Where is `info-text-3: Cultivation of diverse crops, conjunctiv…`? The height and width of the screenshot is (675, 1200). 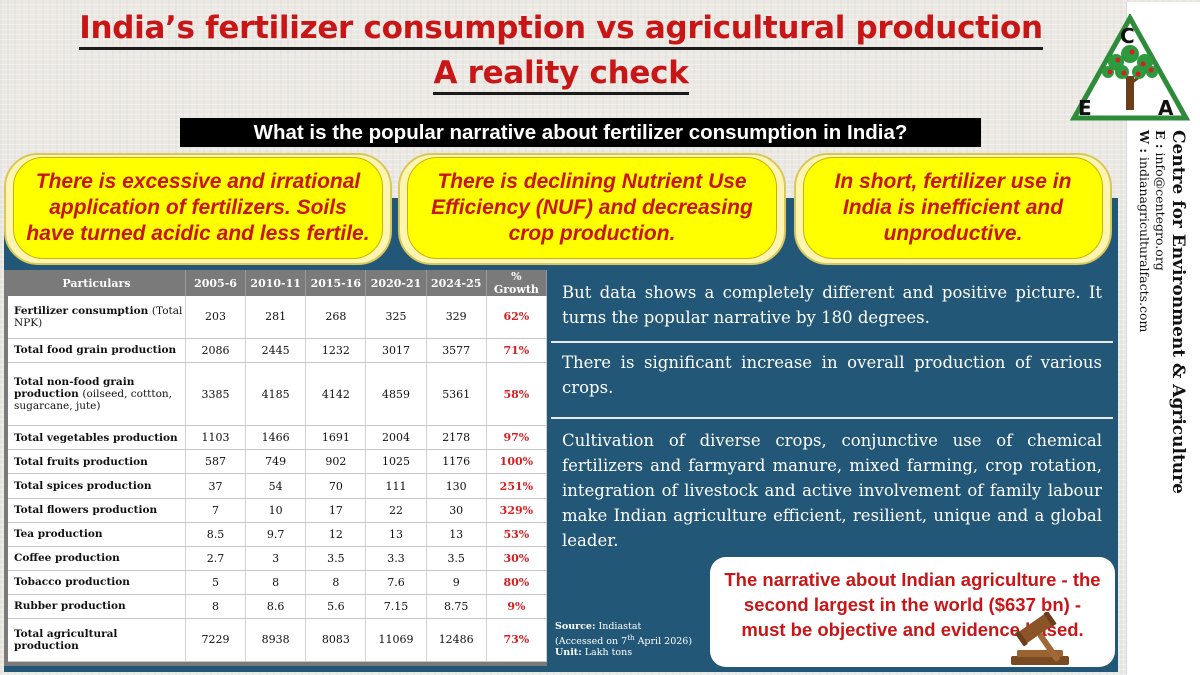
info-text-3: Cultivation of diverse crops, conjunctiv… is located at coordinates (832, 490).